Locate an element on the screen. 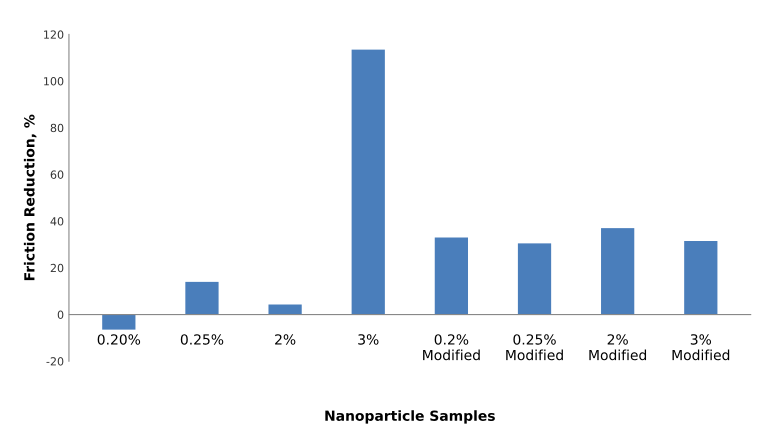 This screenshot has width=766, height=430. y-axis-title: Friction Reduction, % is located at coordinates (30, 197).